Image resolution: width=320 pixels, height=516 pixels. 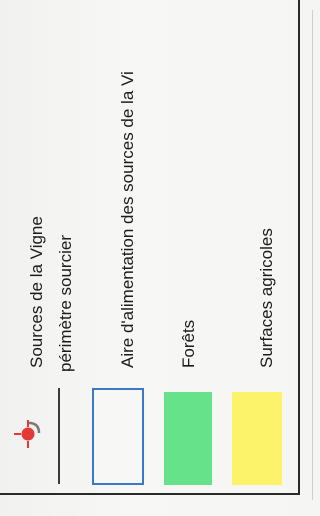 I want to click on page-edge, so click(x=312, y=255).